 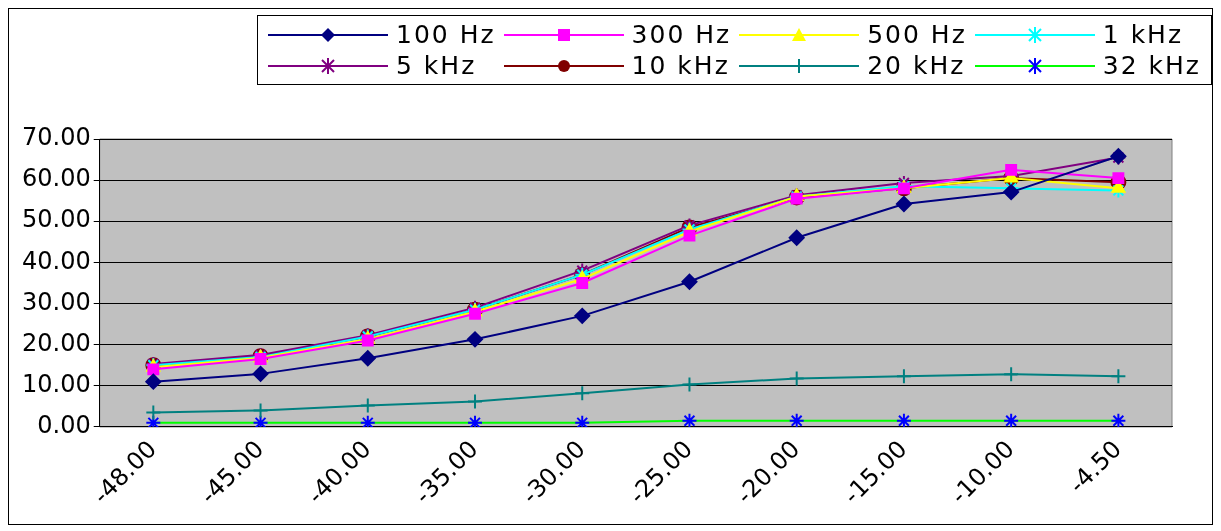 I want to click on y-tick-label: 10.00, so click(x=56, y=384).